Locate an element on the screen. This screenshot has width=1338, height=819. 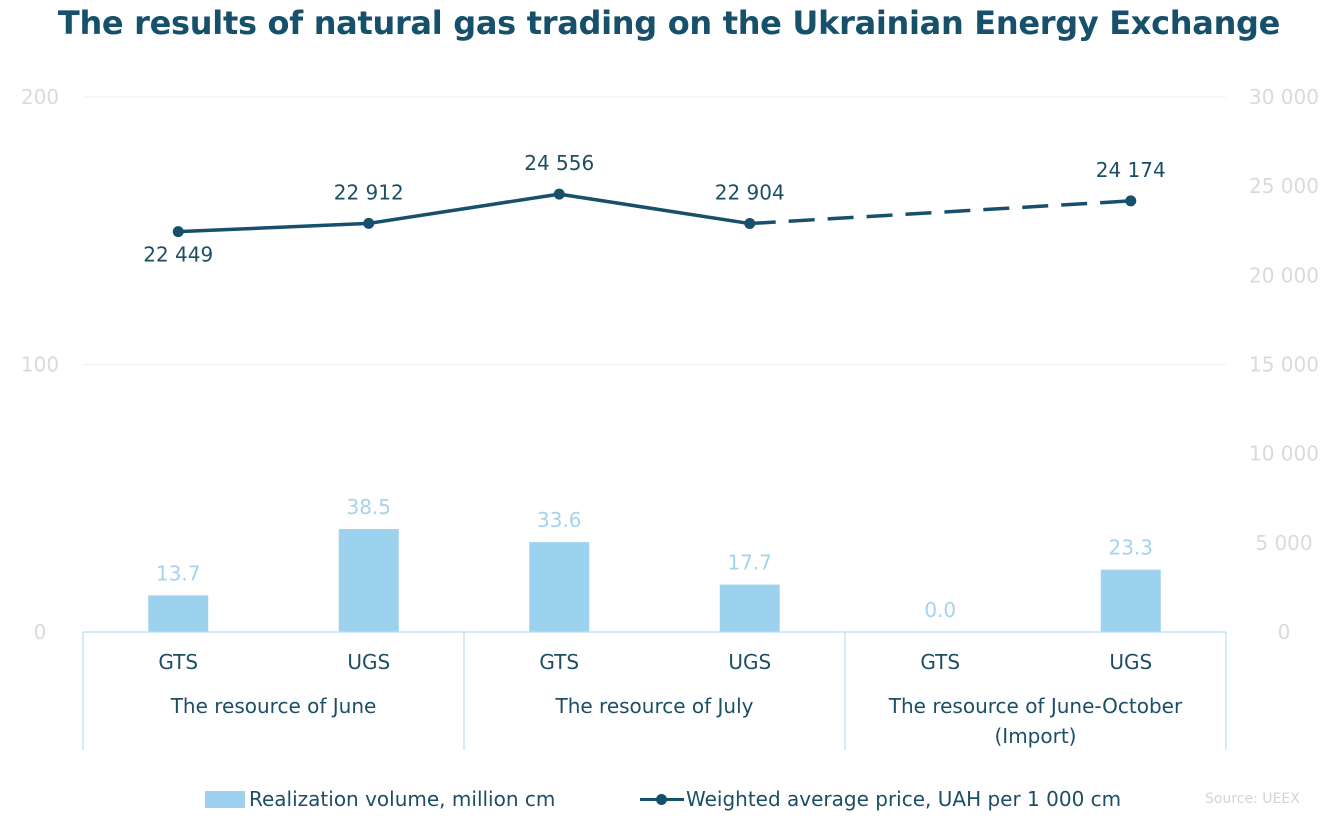
legend-item-price: Weighted average price, UAH per 1 000 cm is located at coordinates (880, 799).